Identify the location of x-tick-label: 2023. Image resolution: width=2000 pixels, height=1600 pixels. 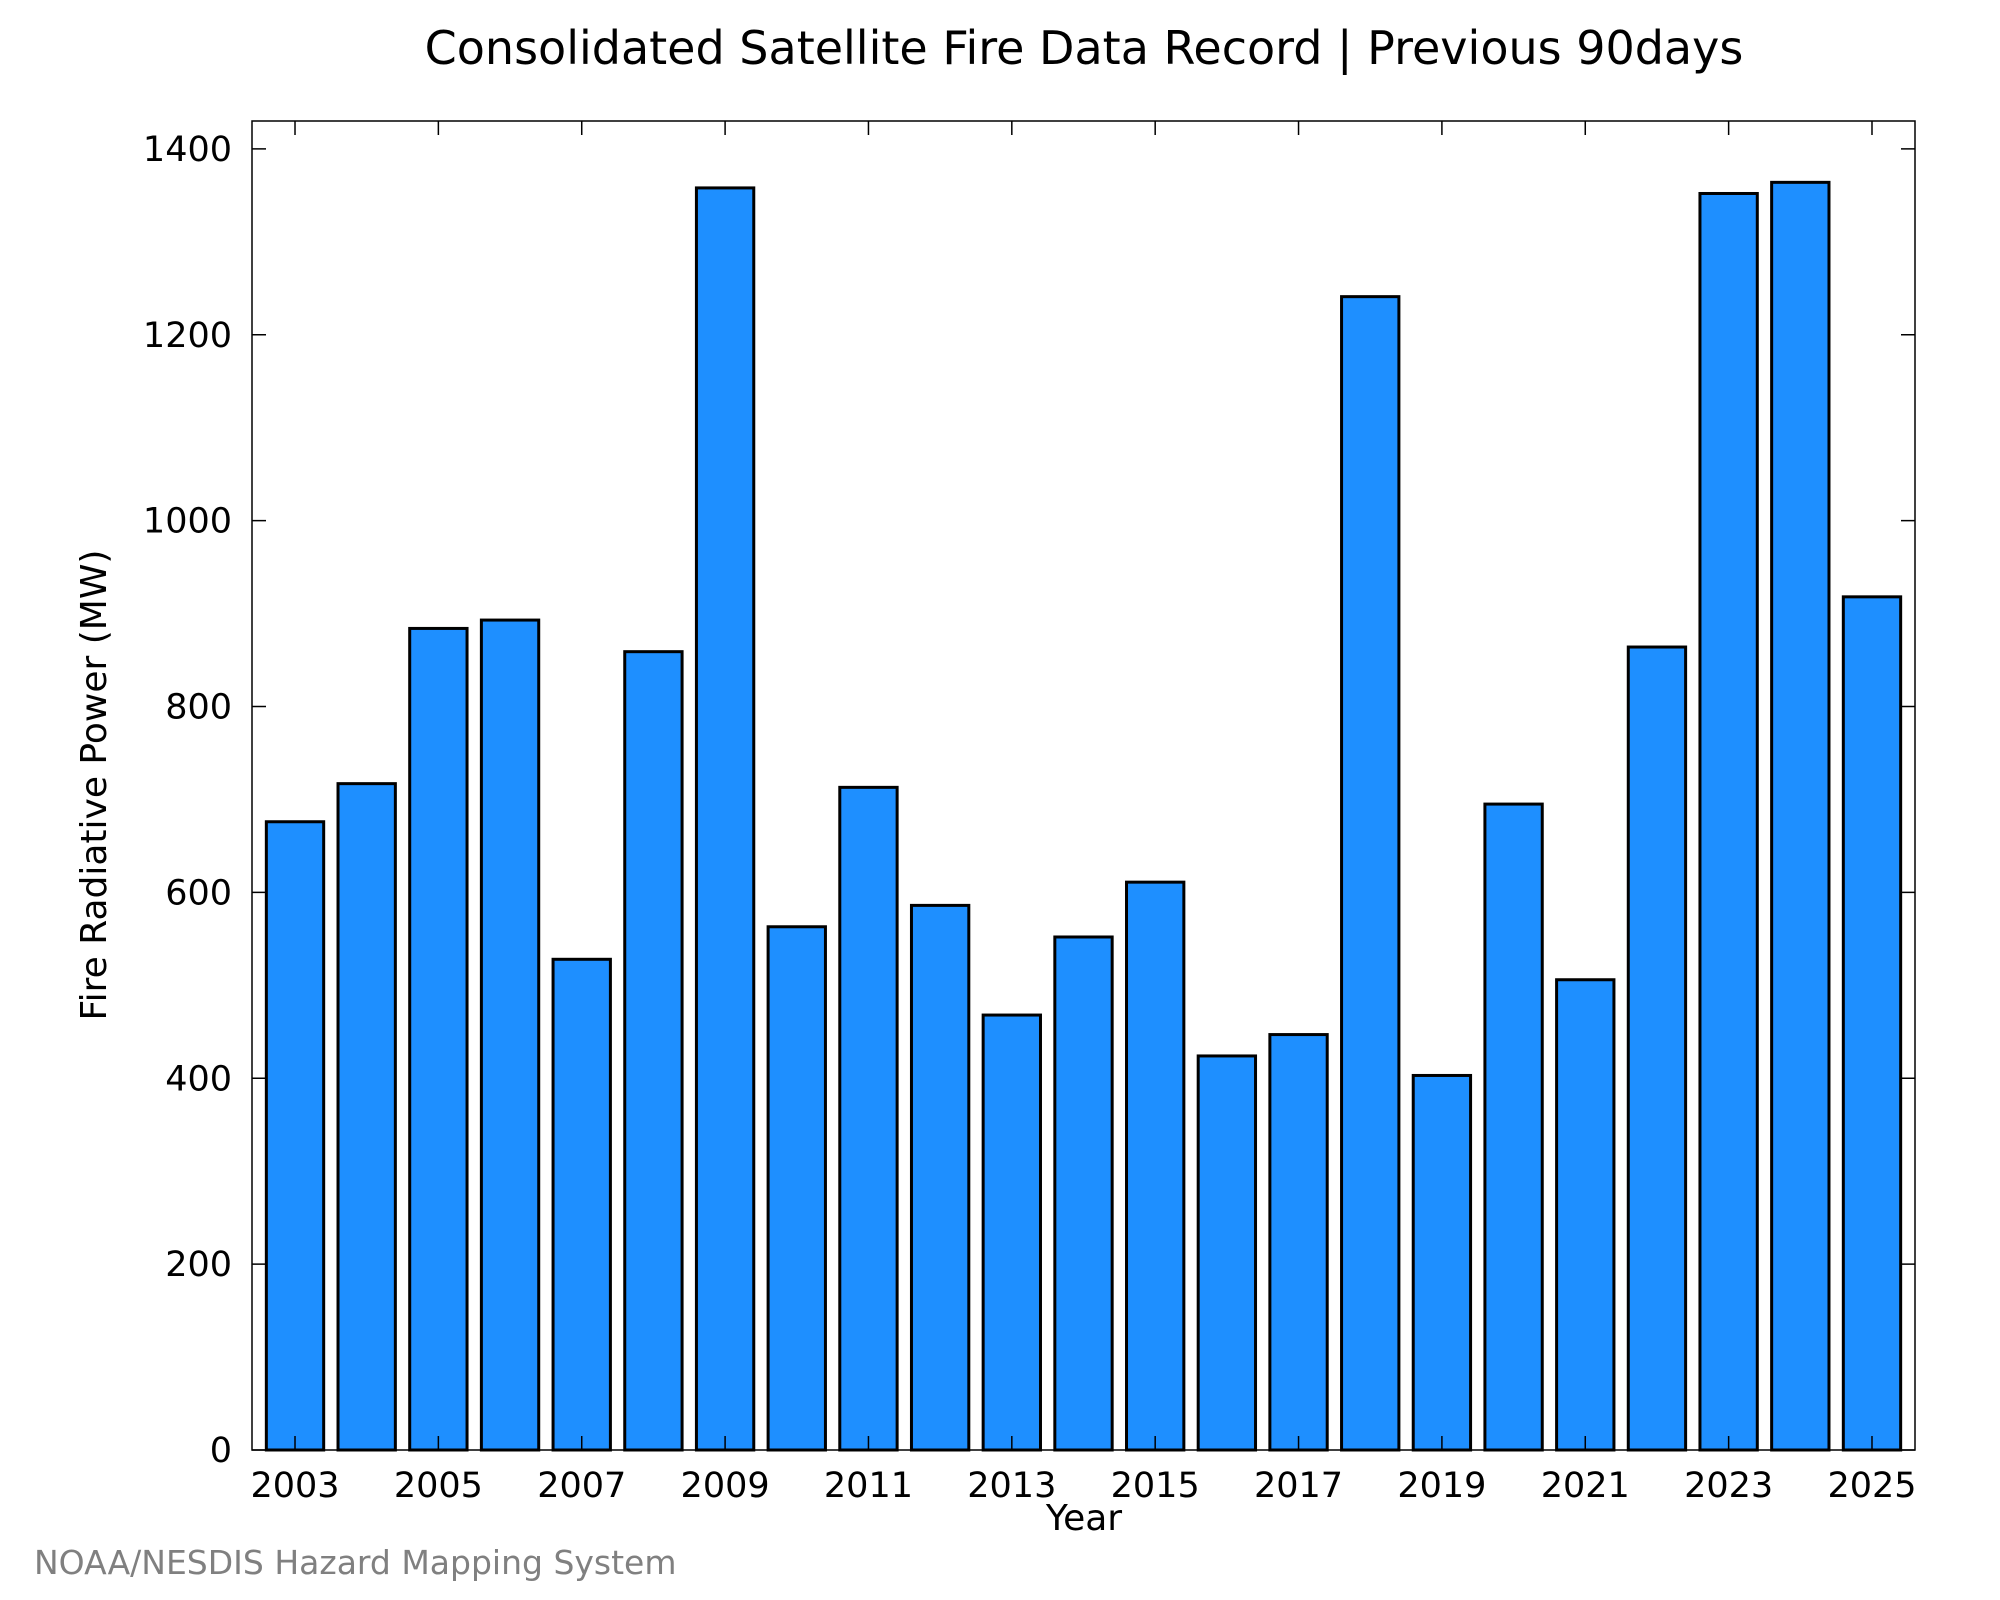
(1728, 1486).